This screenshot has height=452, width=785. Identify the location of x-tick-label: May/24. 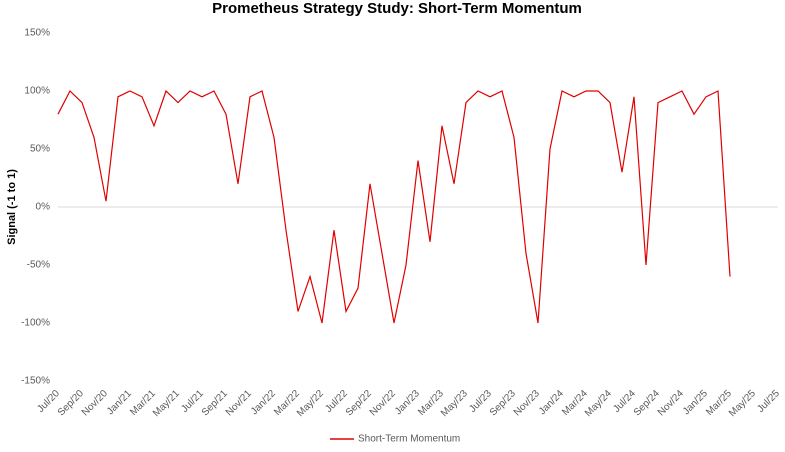
(598, 403).